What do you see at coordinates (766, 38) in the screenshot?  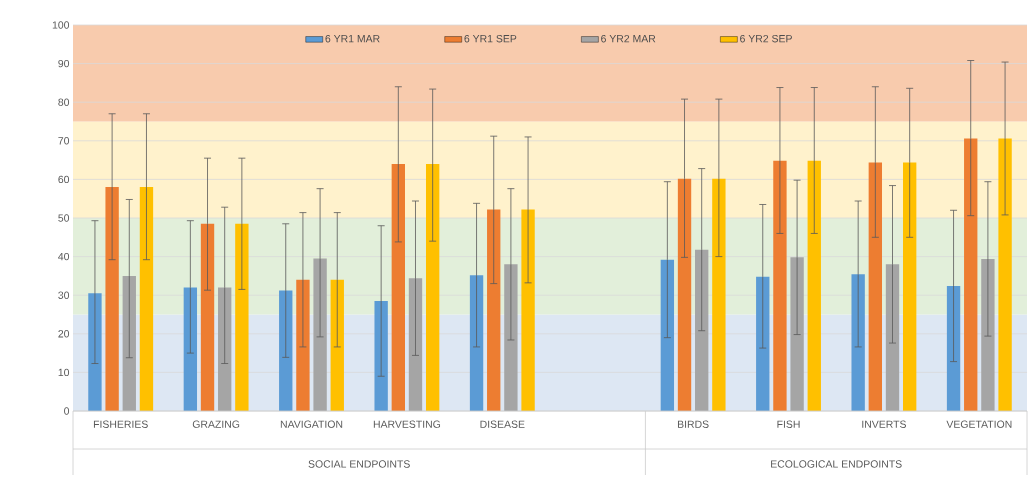 I see `legend-label: 6 YR2 SEP` at bounding box center [766, 38].